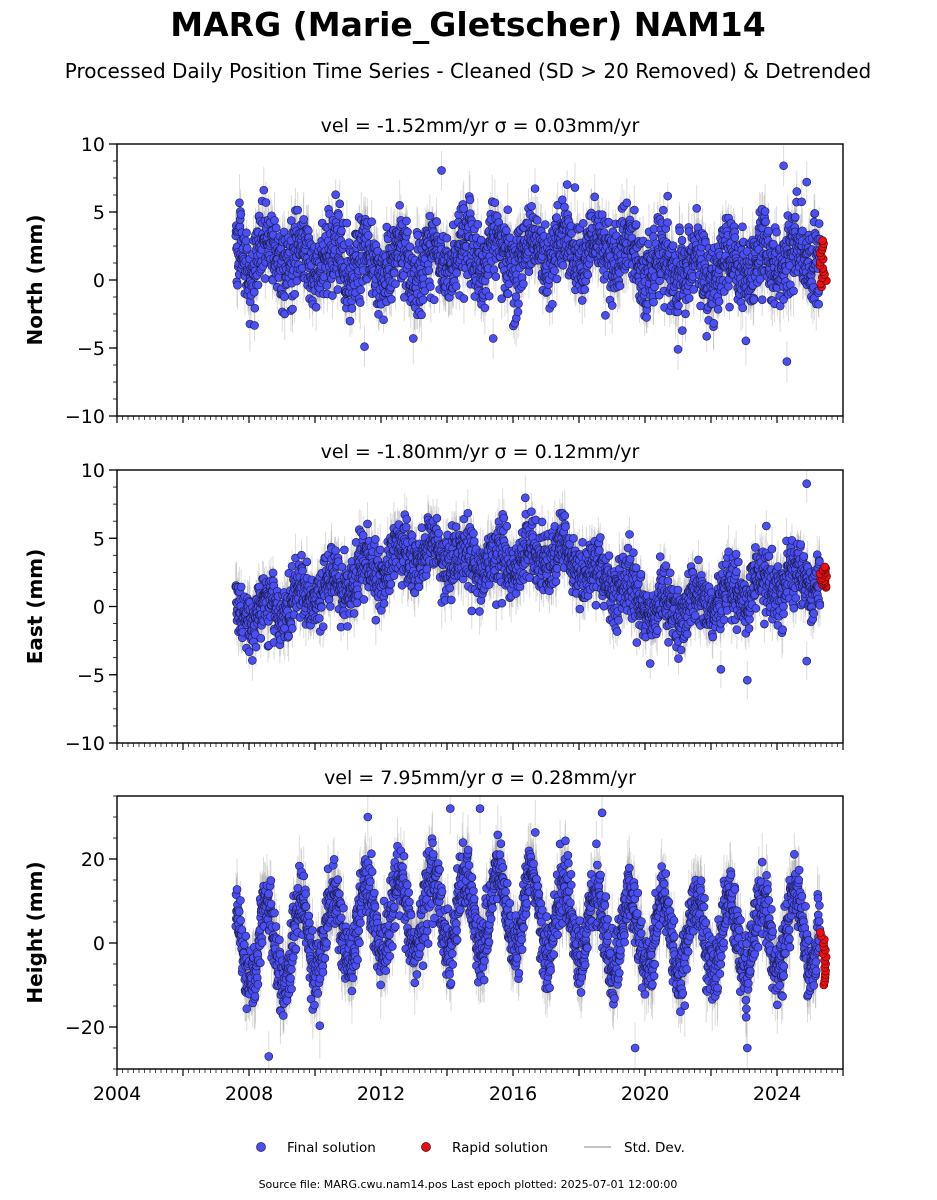  I want to click on figure-title: MARG (Marie_Gletscher) NAM14, so click(467, 24).